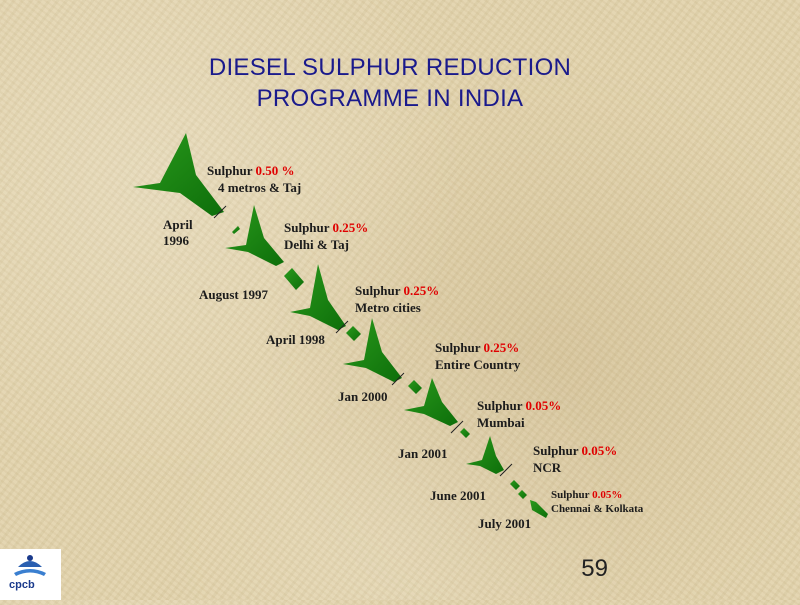 The height and width of the screenshot is (605, 800). What do you see at coordinates (178, 224) in the screenshot?
I see `step-1-date-line-1: April` at bounding box center [178, 224].